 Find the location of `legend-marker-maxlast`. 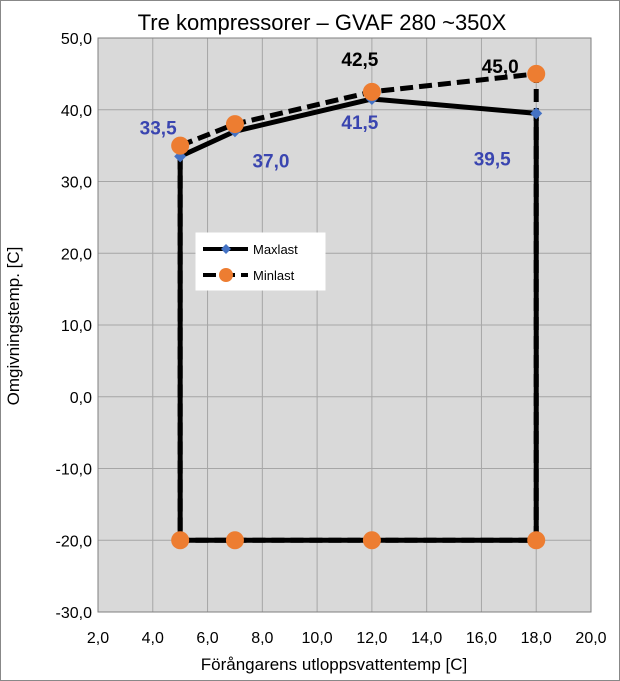

legend-marker-maxlast is located at coordinates (226, 249).